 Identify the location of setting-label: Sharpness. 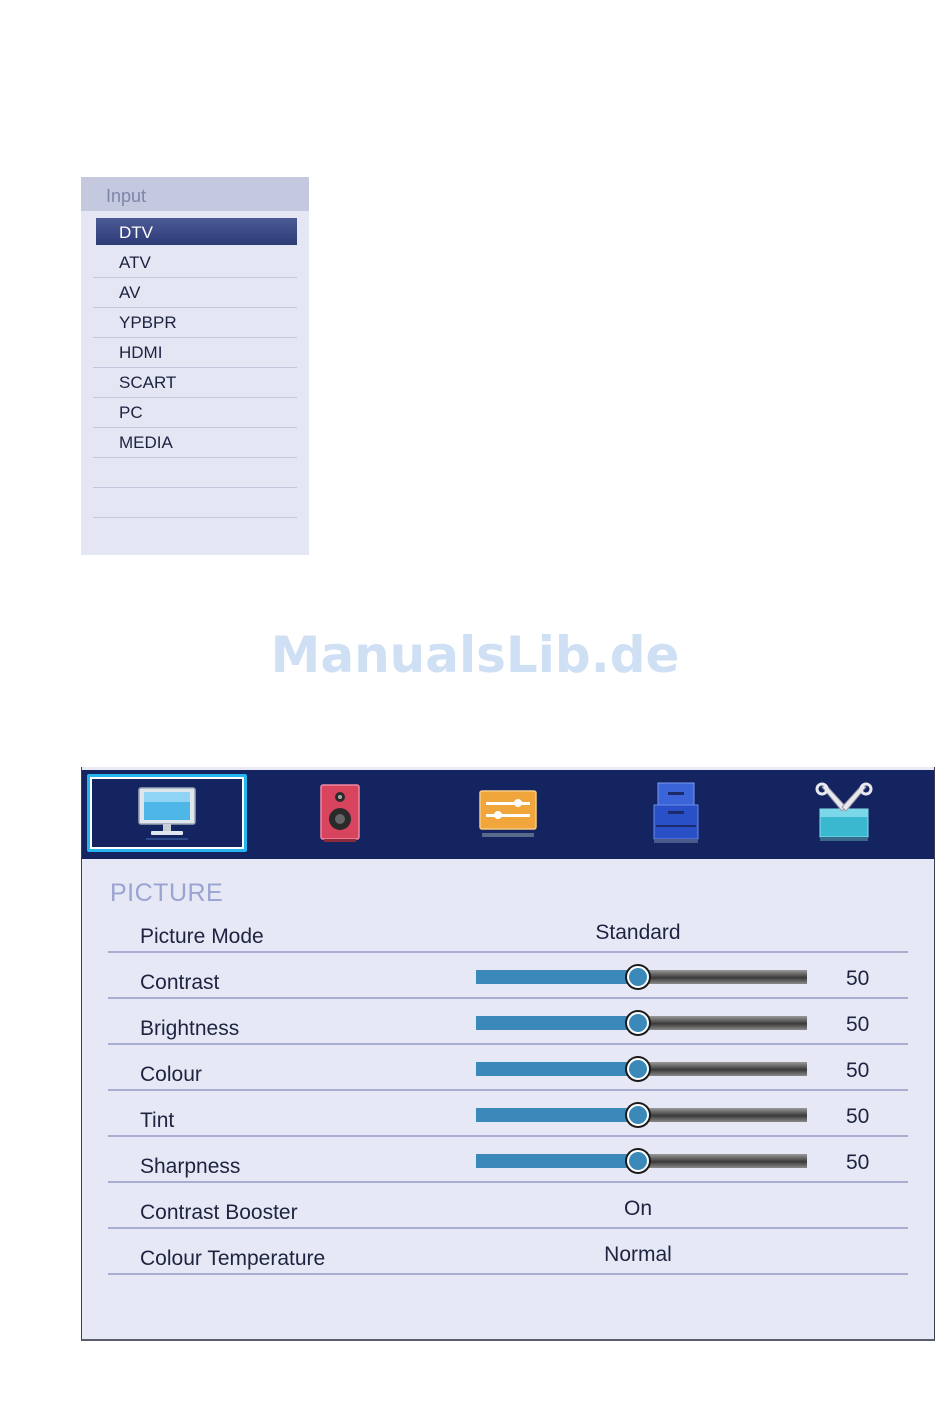
(190, 1166).